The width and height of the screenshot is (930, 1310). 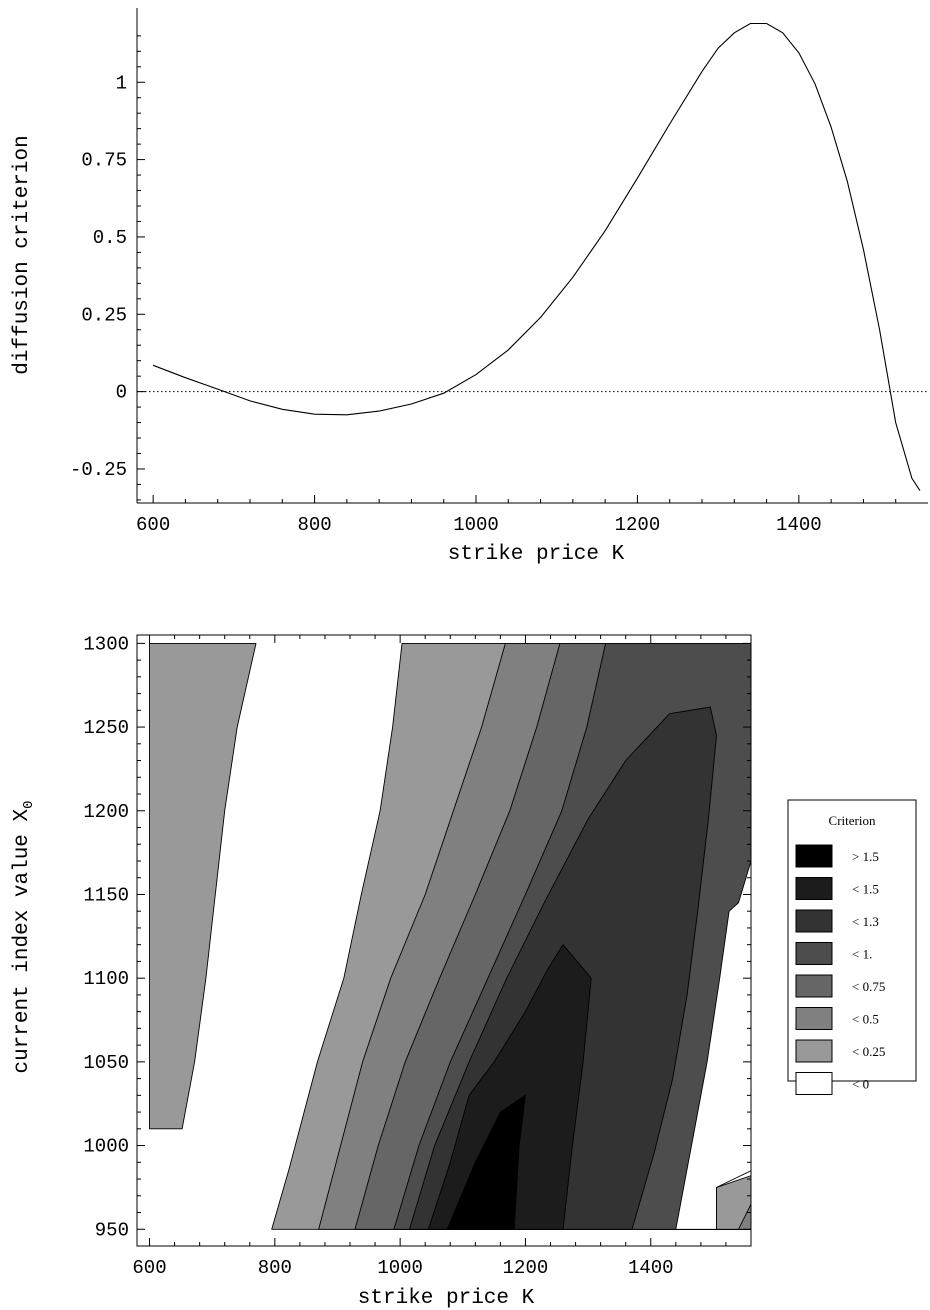 I want to click on y-tick-label: 1300, so click(x=106, y=644).